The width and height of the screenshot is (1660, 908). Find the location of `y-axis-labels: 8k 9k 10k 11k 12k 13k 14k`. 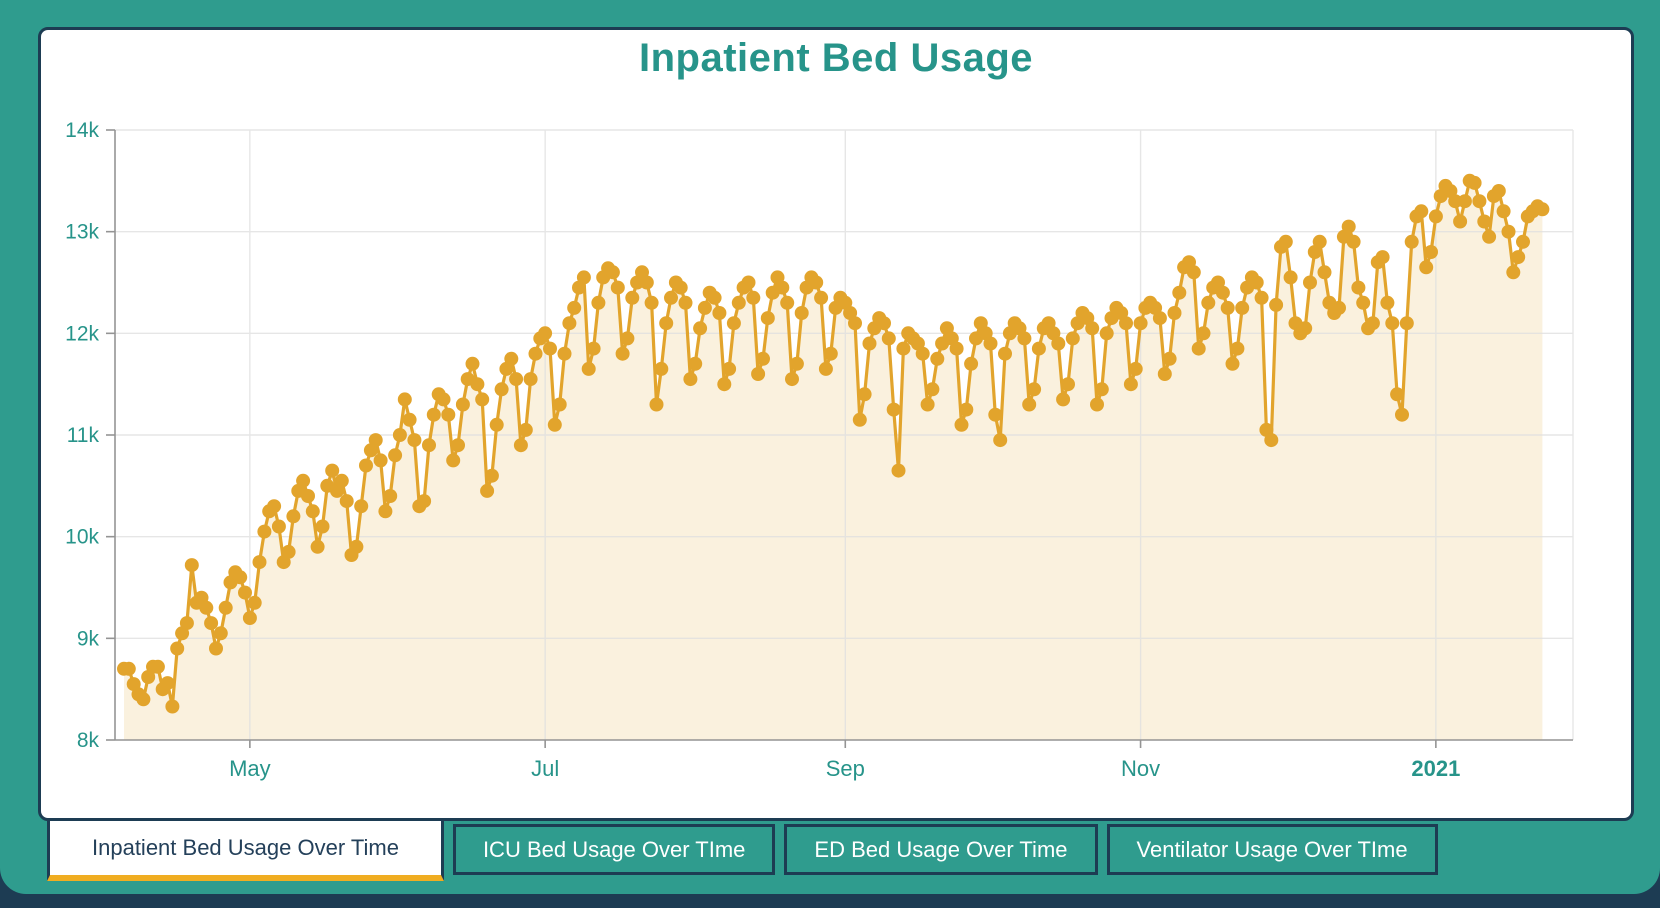

y-axis-labels: 8k 9k 10k 11k 12k 13k 14k is located at coordinates (82, 435).